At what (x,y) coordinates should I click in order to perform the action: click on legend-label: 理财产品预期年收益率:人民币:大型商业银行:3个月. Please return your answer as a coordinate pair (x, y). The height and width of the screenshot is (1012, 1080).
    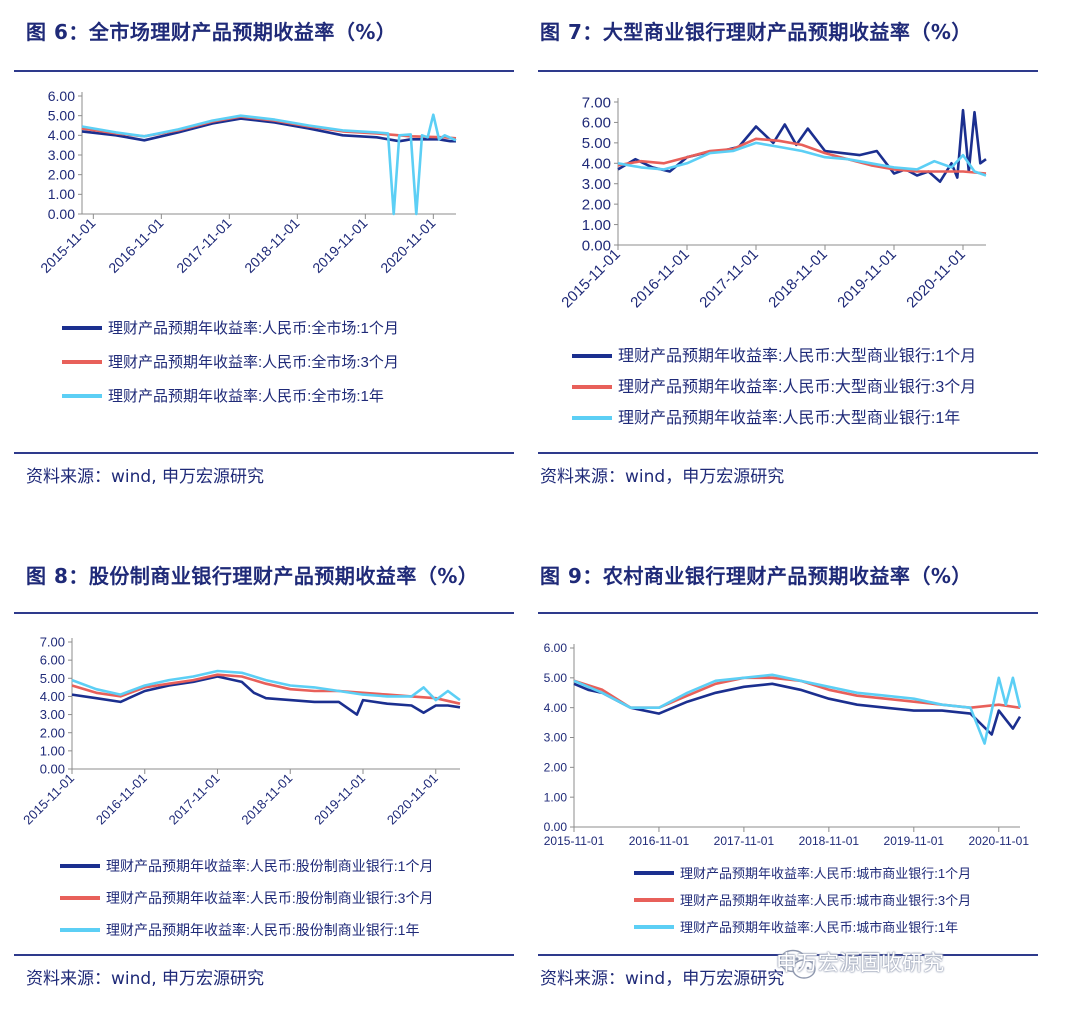
    Looking at the image, I should click on (797, 387).